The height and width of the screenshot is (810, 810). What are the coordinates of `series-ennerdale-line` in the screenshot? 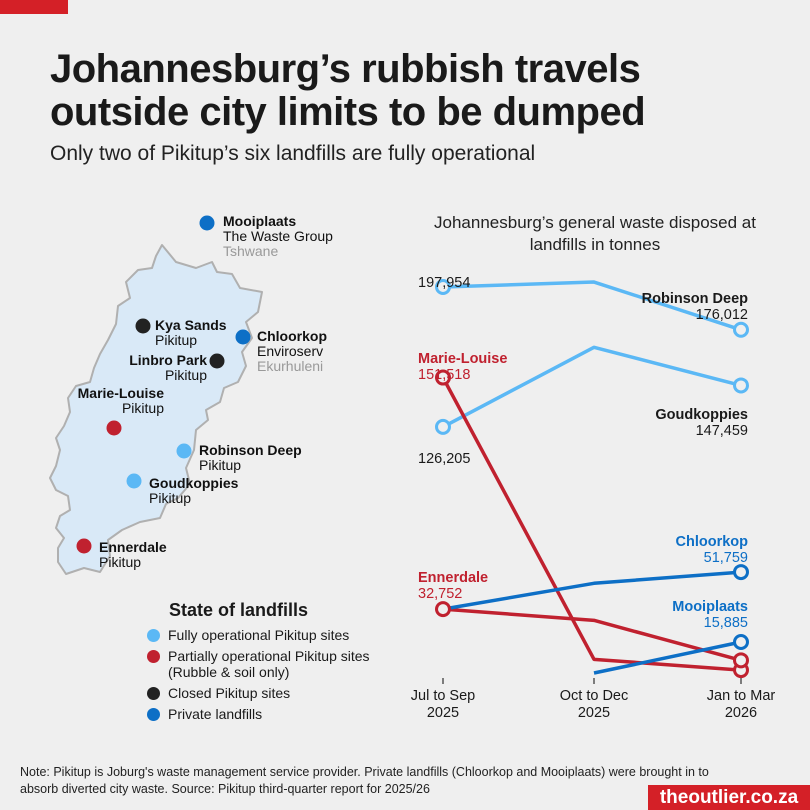 It's located at (592, 635).